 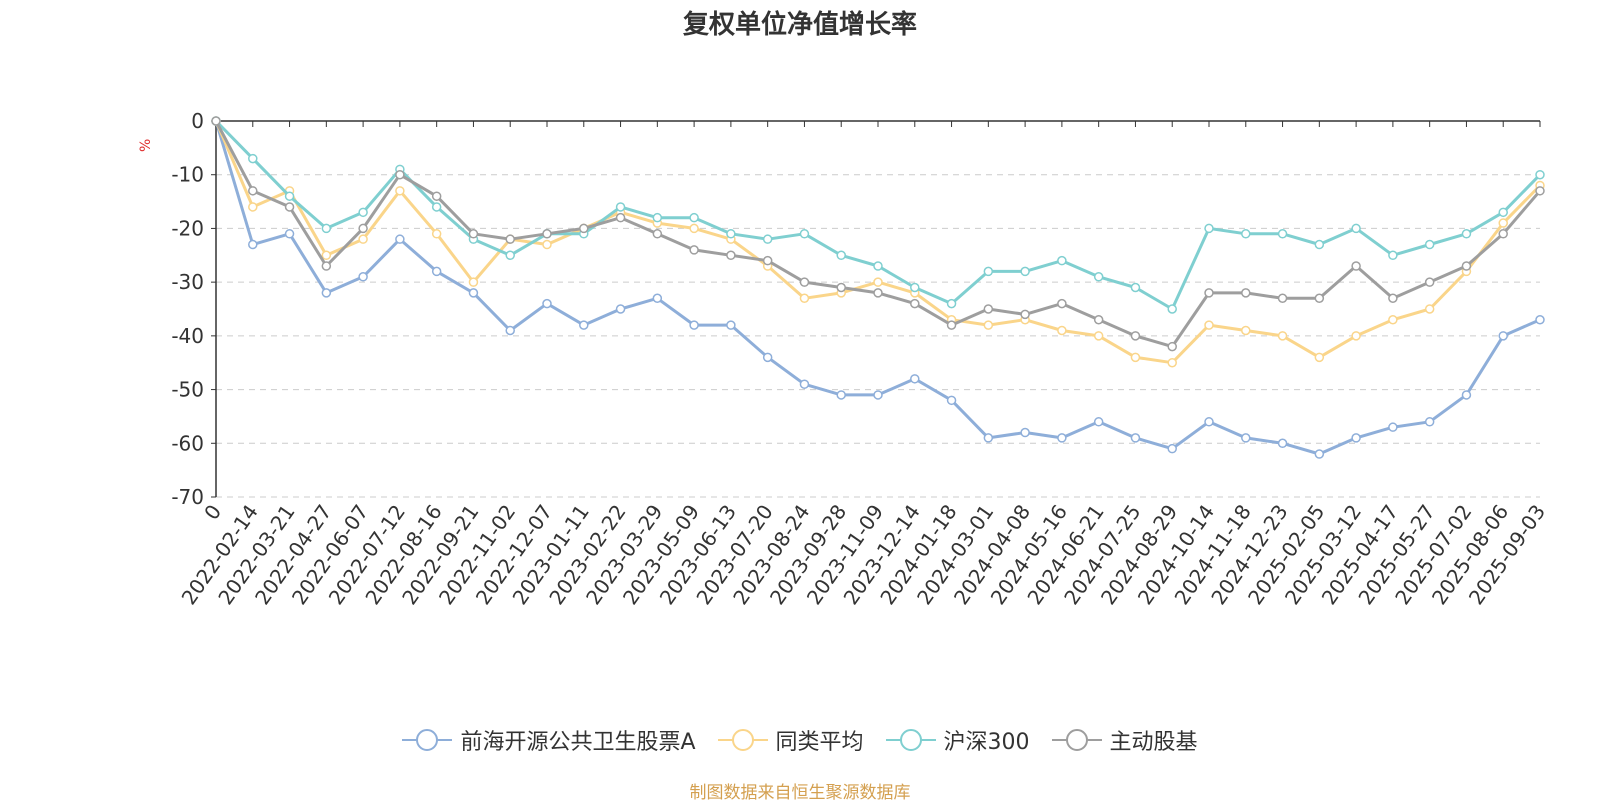 What do you see at coordinates (187, 175) in the screenshot?
I see `y-tick-label: -10` at bounding box center [187, 175].